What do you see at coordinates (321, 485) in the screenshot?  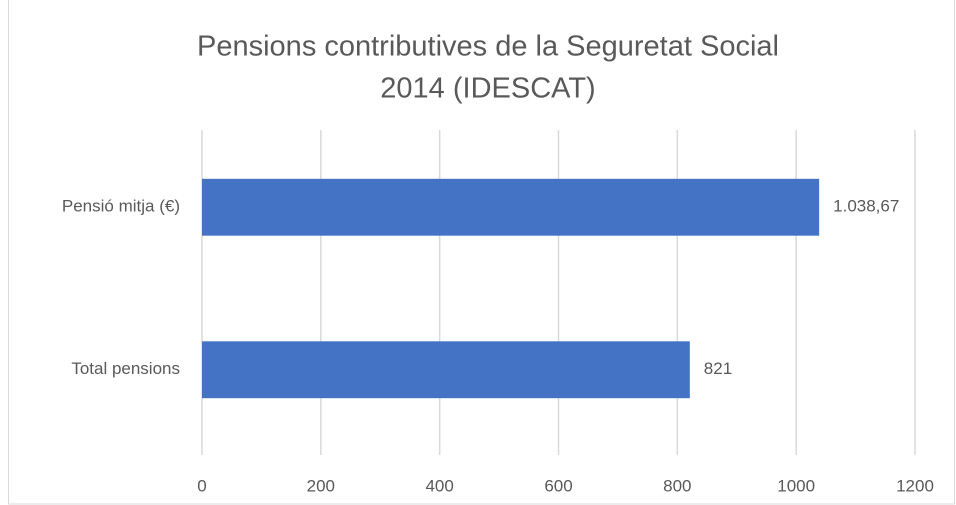 I see `x-tick-label: 200` at bounding box center [321, 485].